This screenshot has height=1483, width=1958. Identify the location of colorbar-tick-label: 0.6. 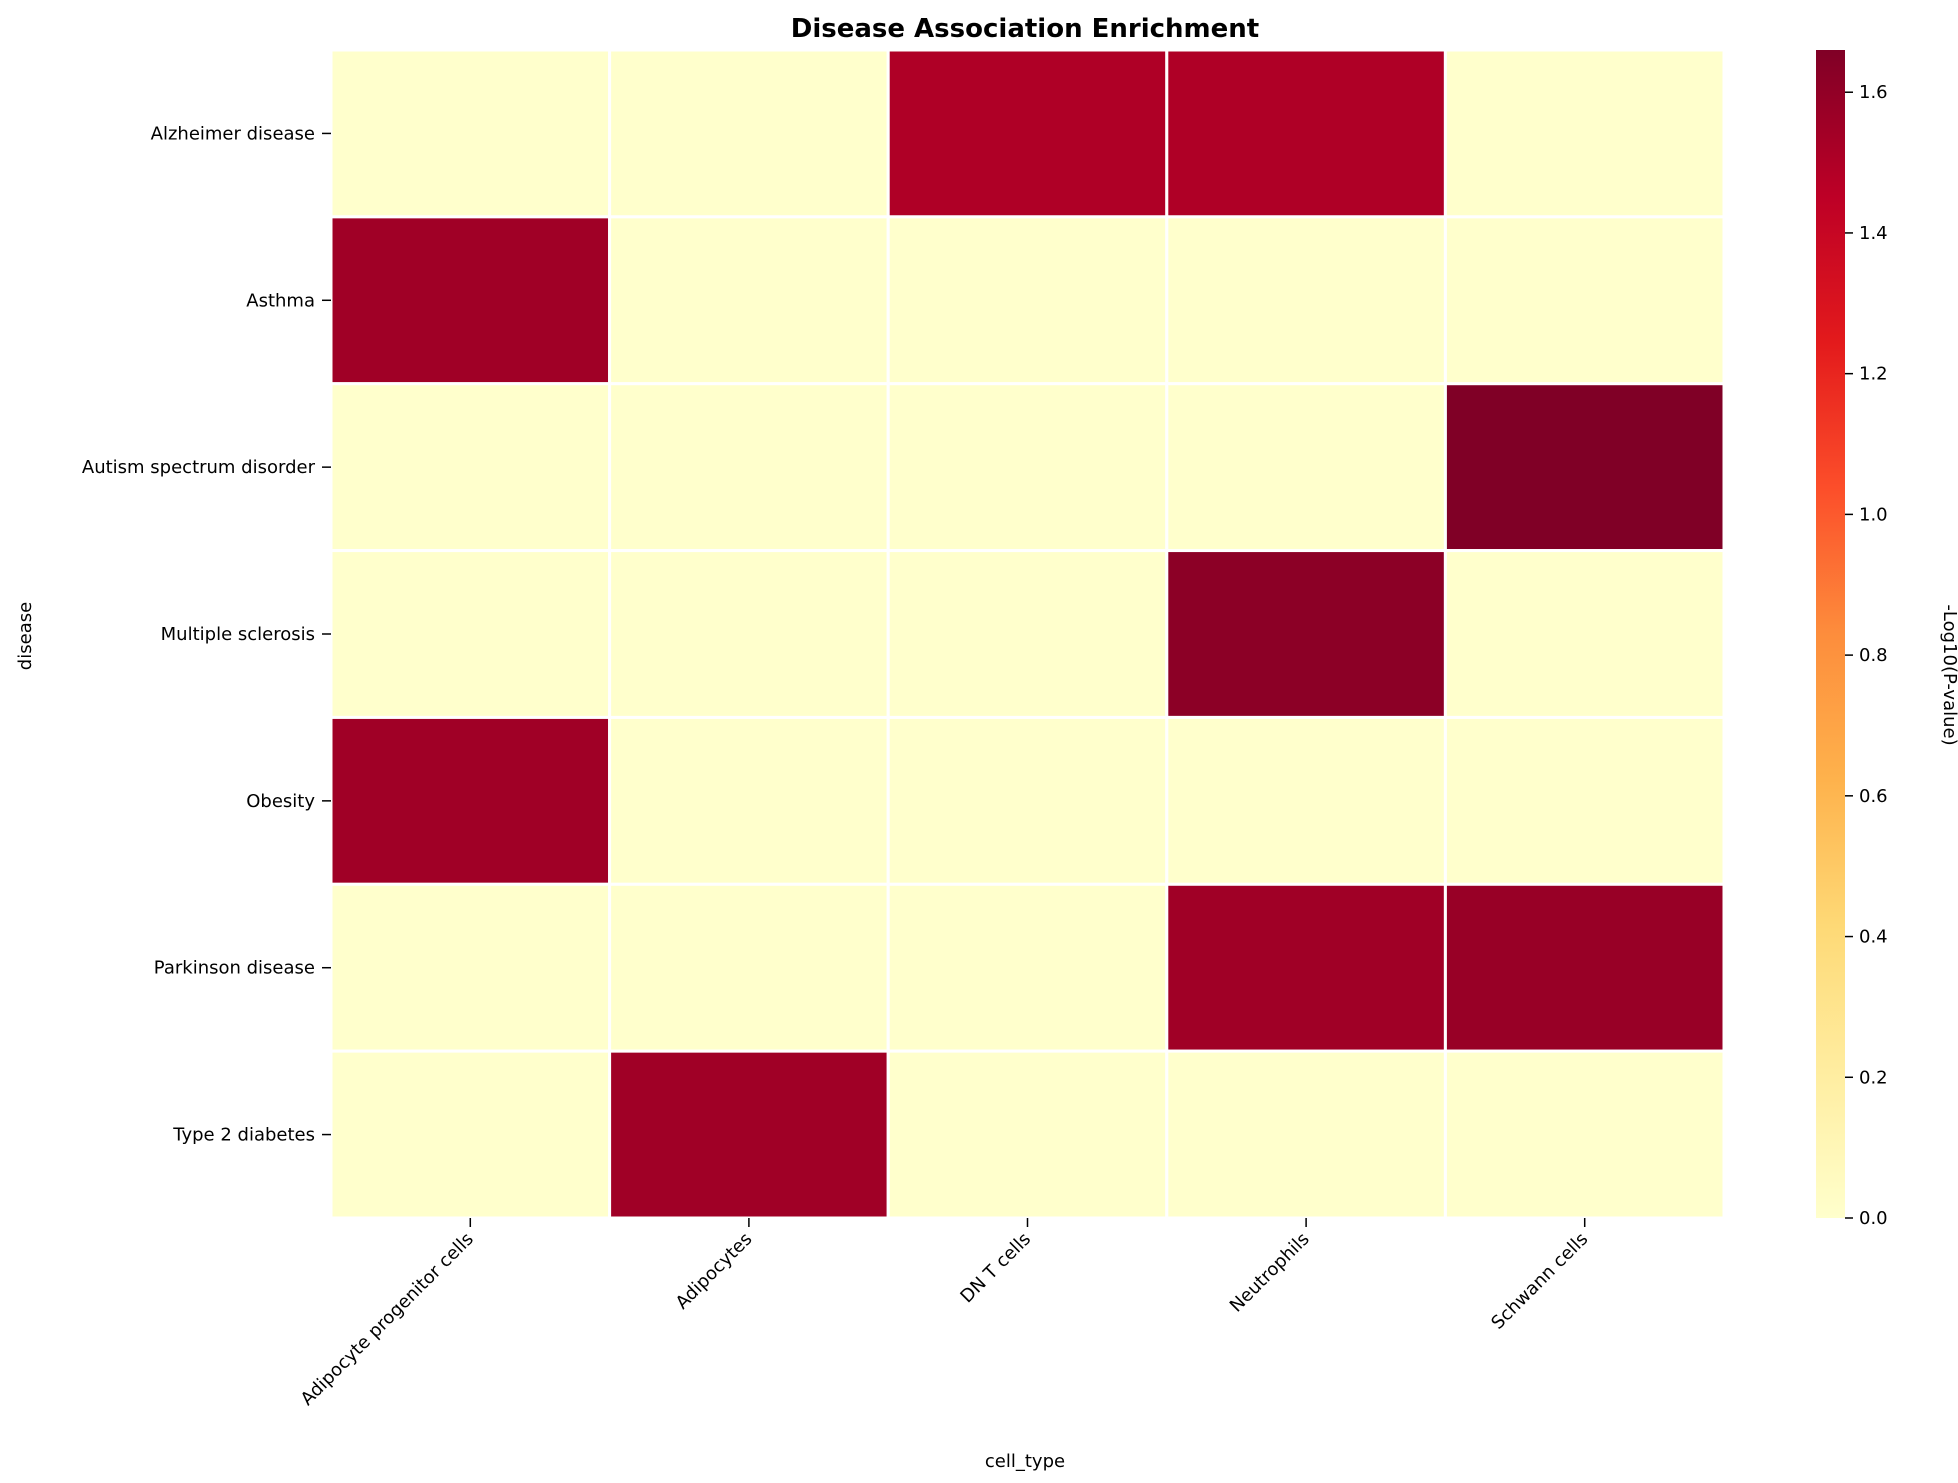
(1873, 796).